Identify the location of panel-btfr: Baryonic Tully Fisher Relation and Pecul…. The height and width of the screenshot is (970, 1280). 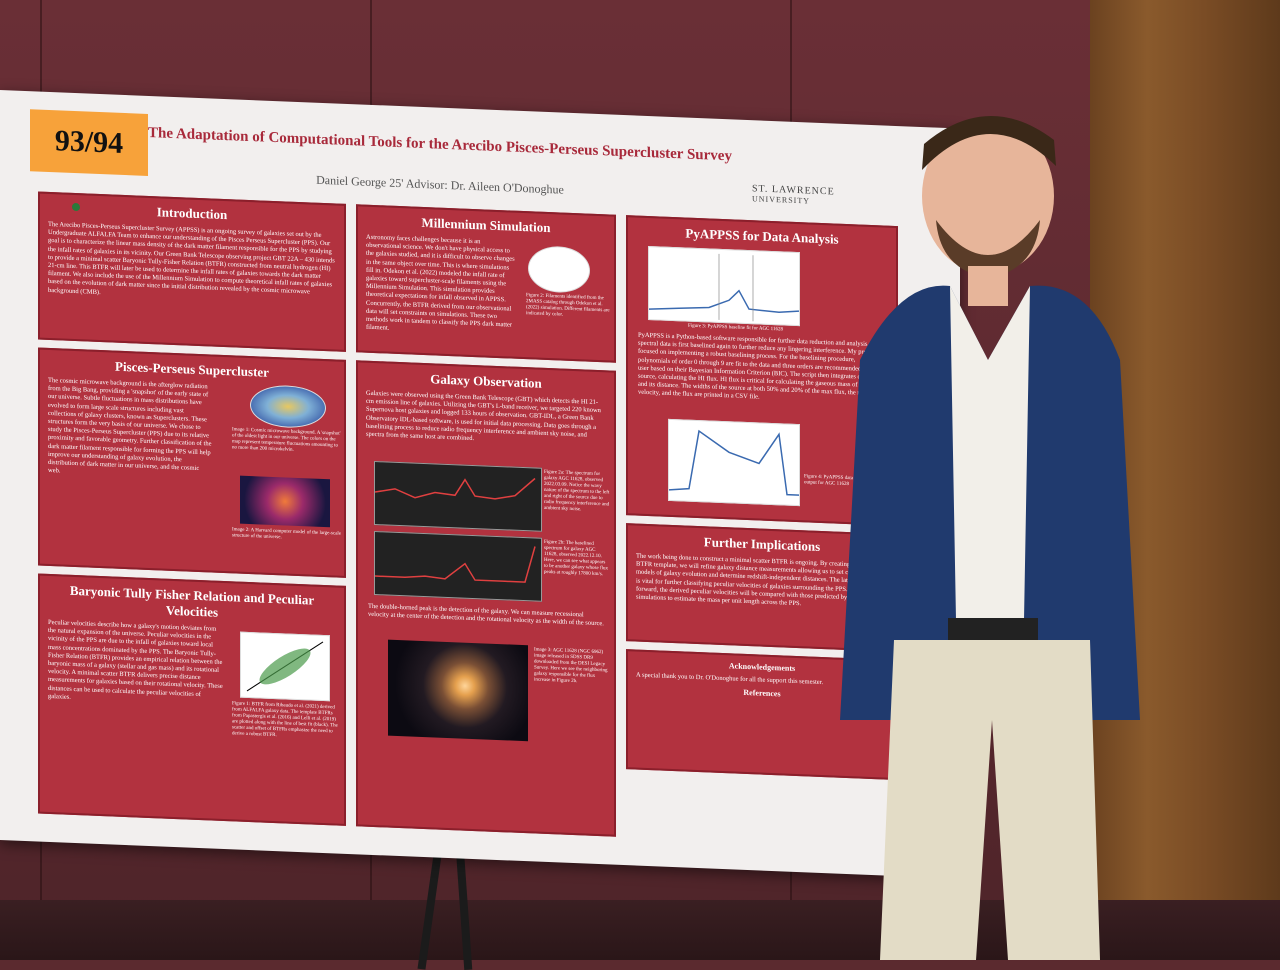
(192, 699).